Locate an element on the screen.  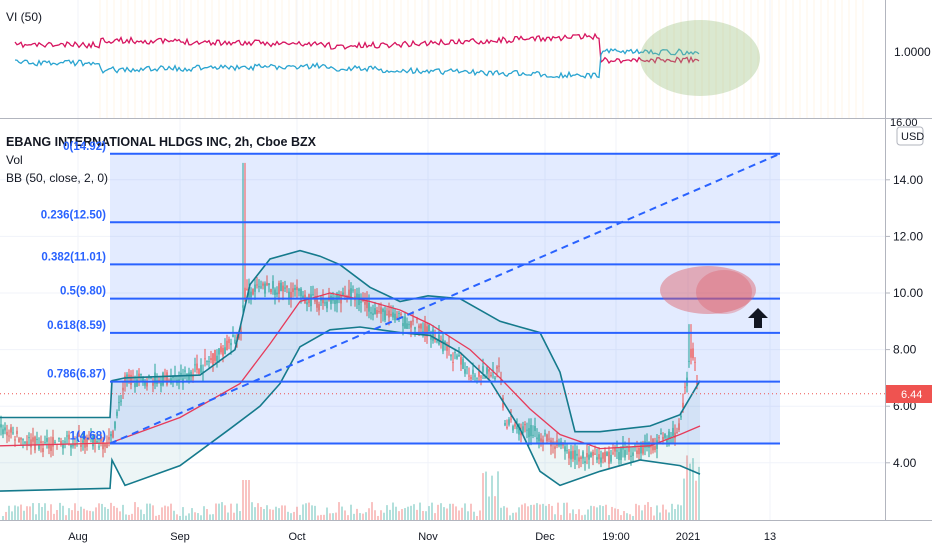
currency-button: USD is located at coordinates (910, 136).